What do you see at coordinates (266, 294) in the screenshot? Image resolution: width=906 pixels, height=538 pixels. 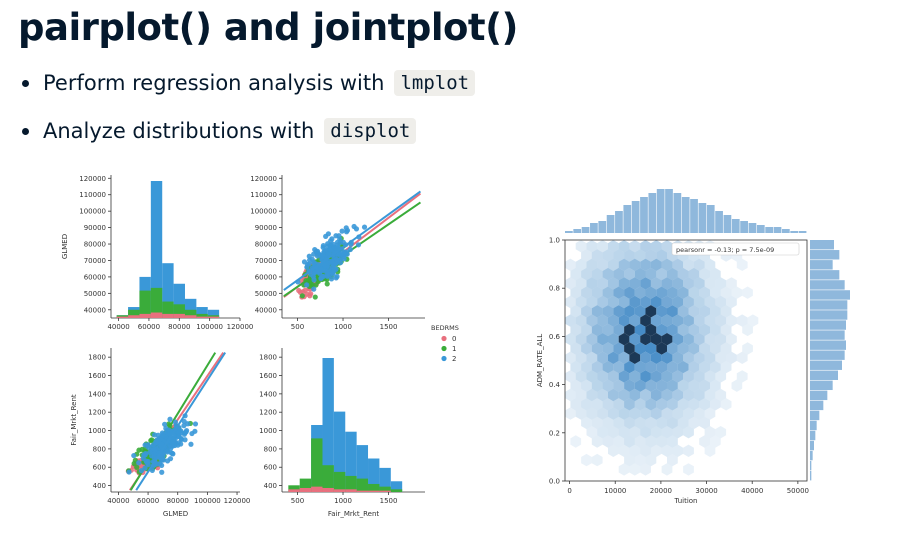 I see `rent-glmed-y-tick-label: 50000` at bounding box center [266, 294].